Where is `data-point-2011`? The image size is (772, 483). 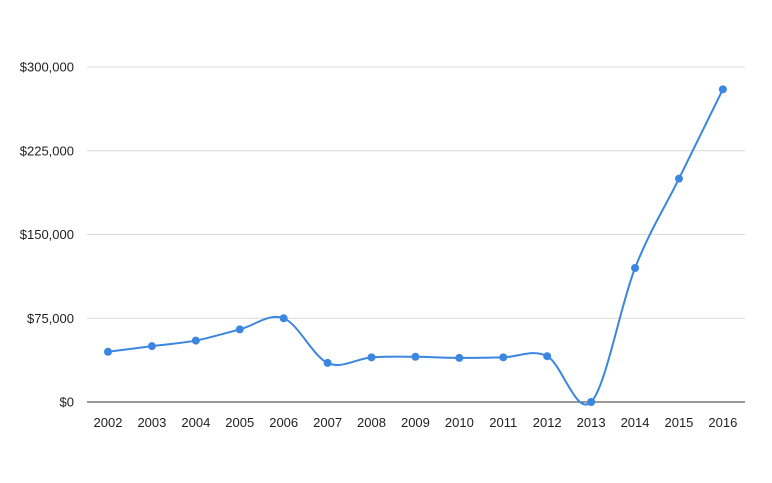
data-point-2011 is located at coordinates (503, 357).